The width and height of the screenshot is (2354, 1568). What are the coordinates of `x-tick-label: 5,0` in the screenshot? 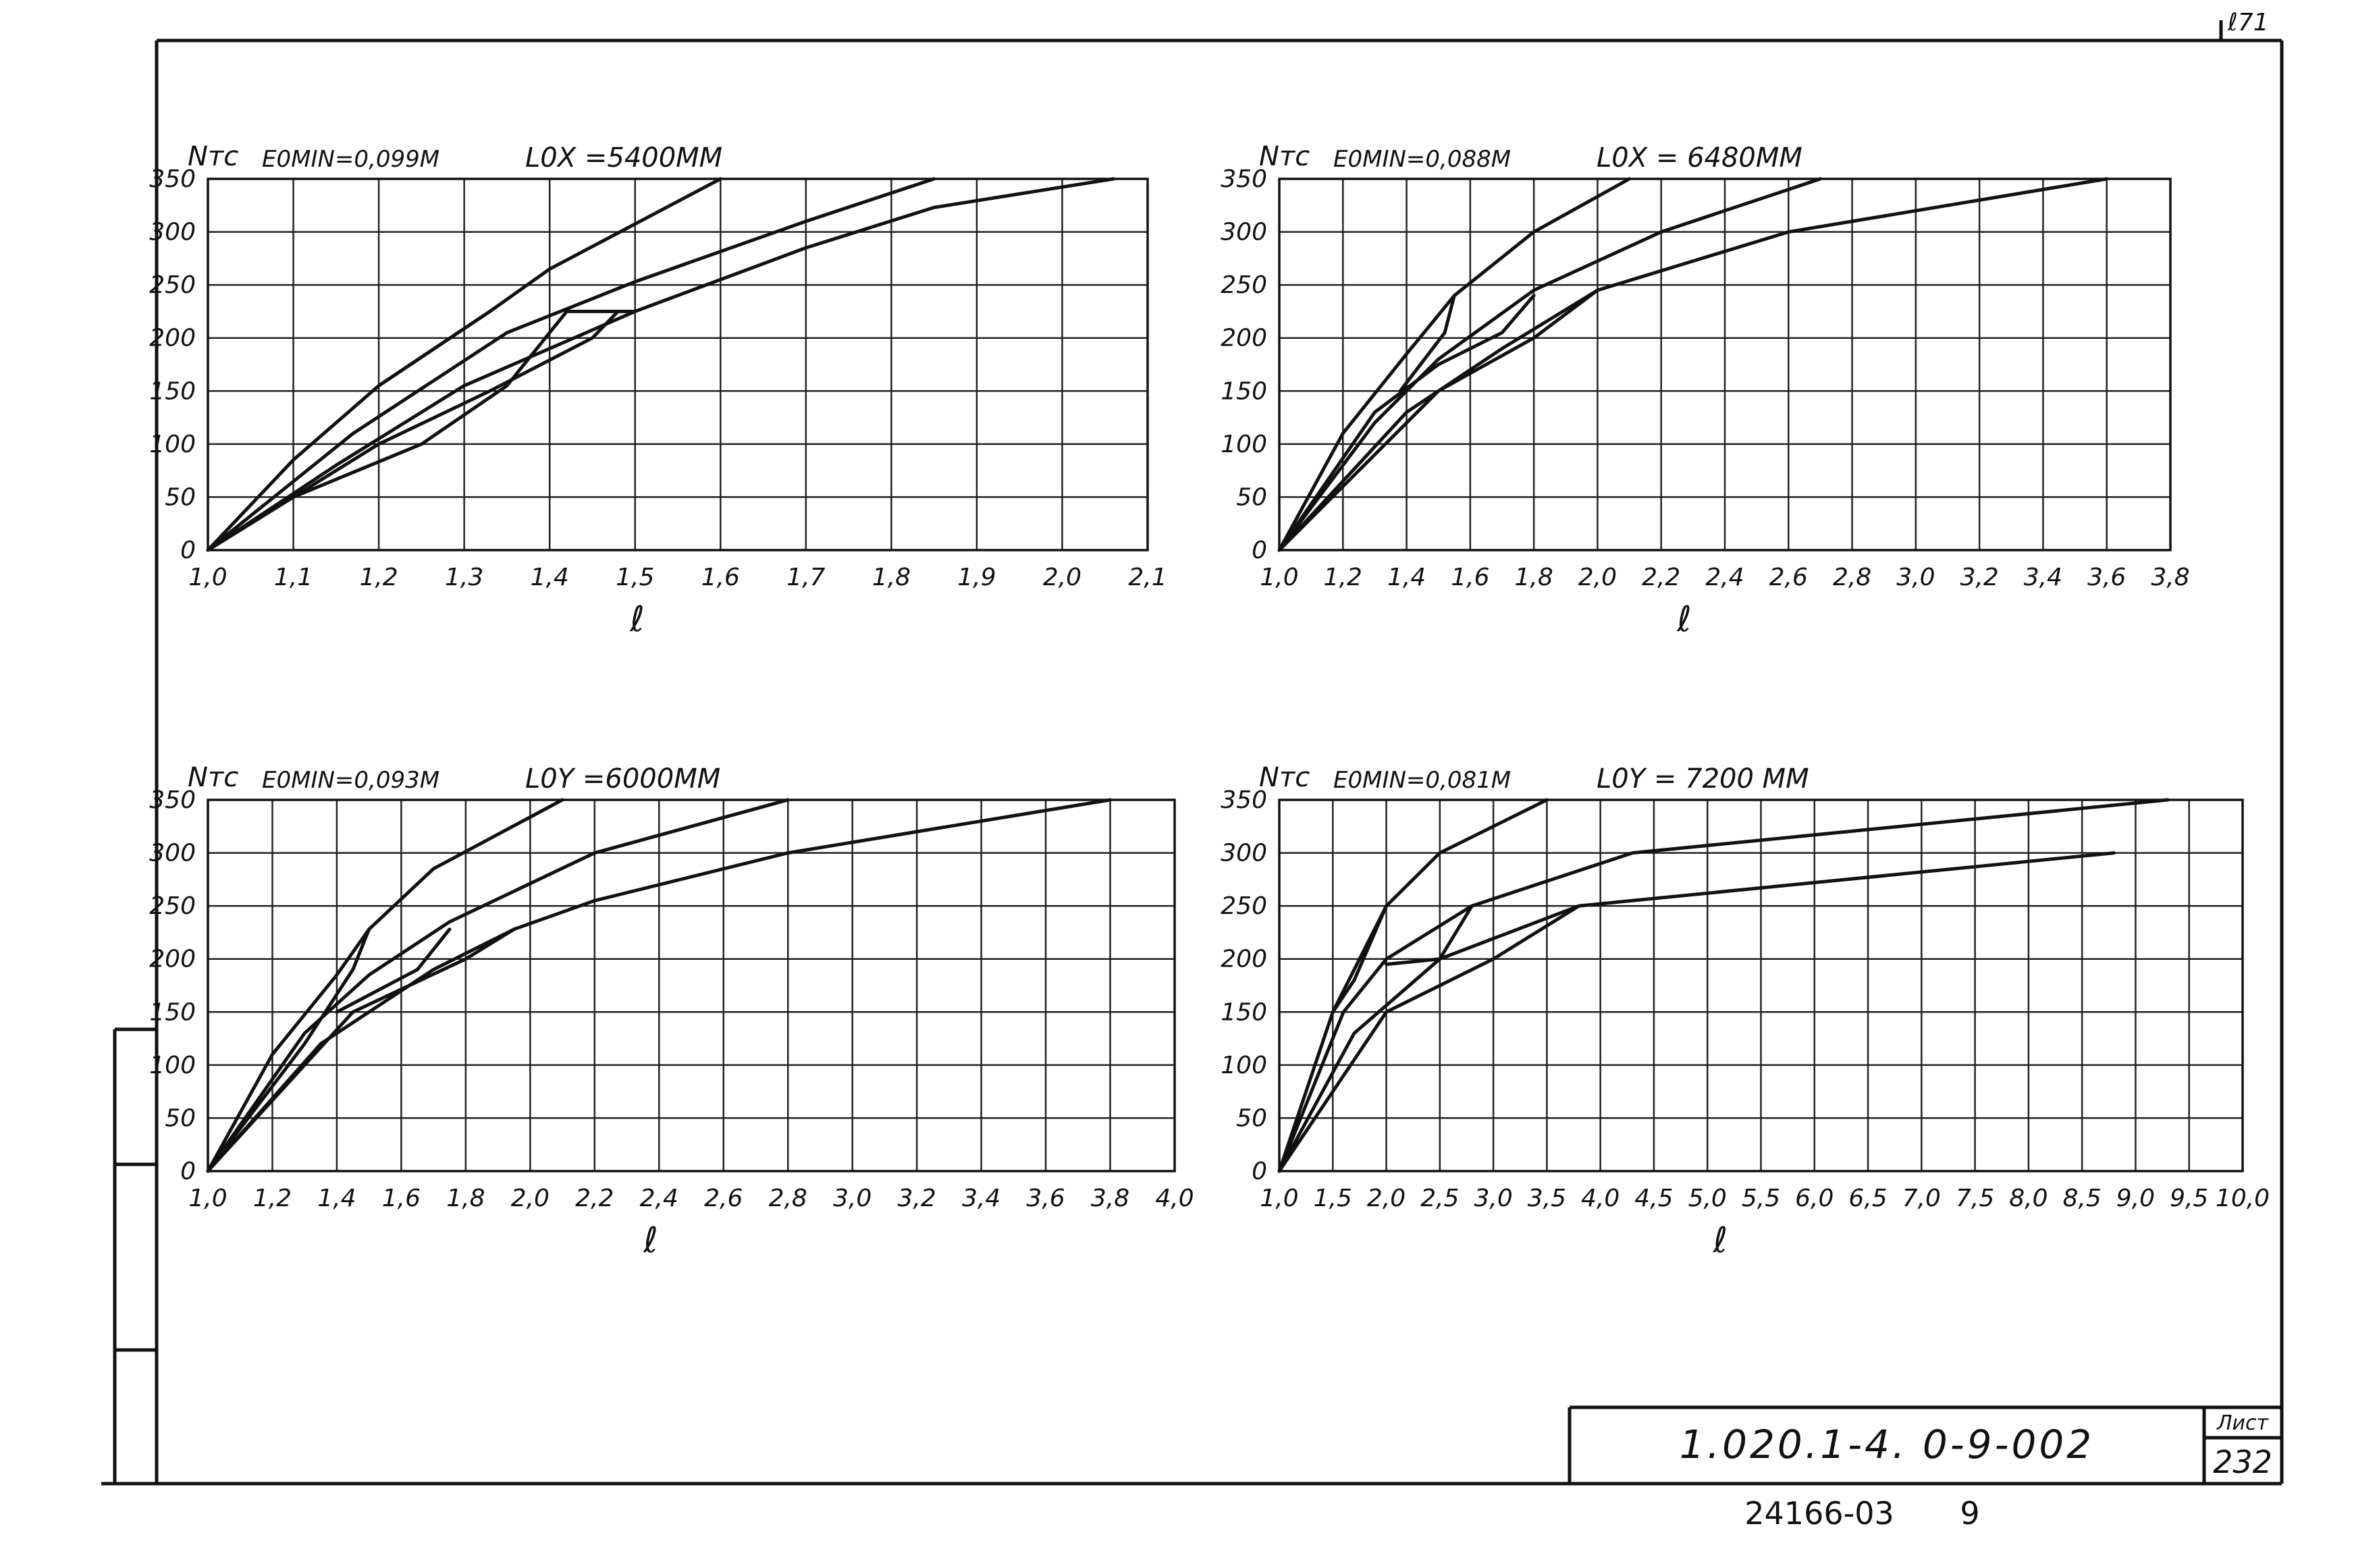 It's located at (1707, 1198).